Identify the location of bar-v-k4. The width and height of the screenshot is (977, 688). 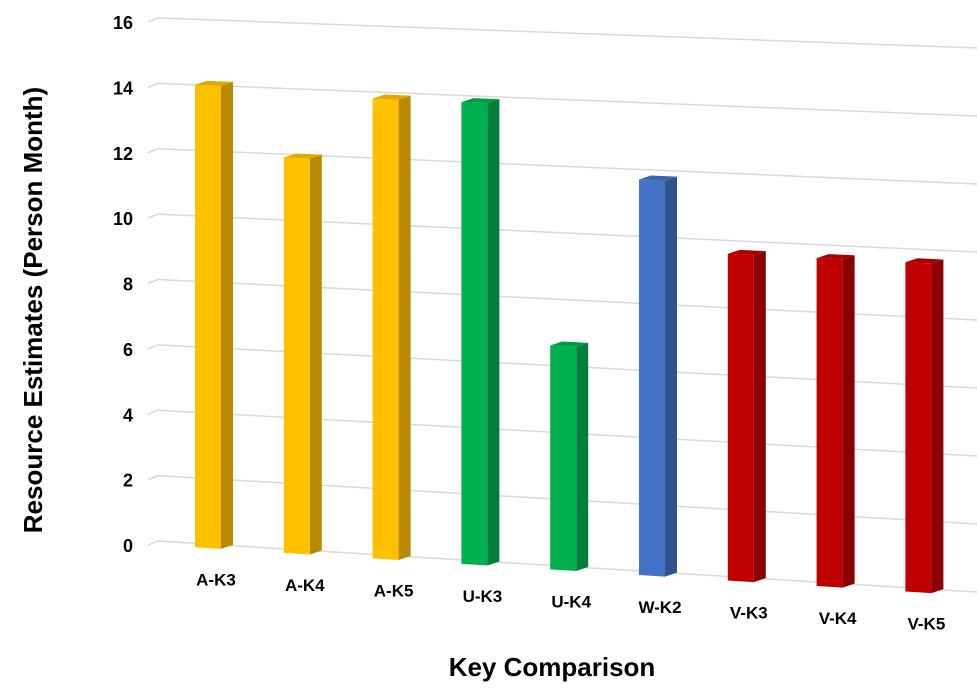
(835, 421).